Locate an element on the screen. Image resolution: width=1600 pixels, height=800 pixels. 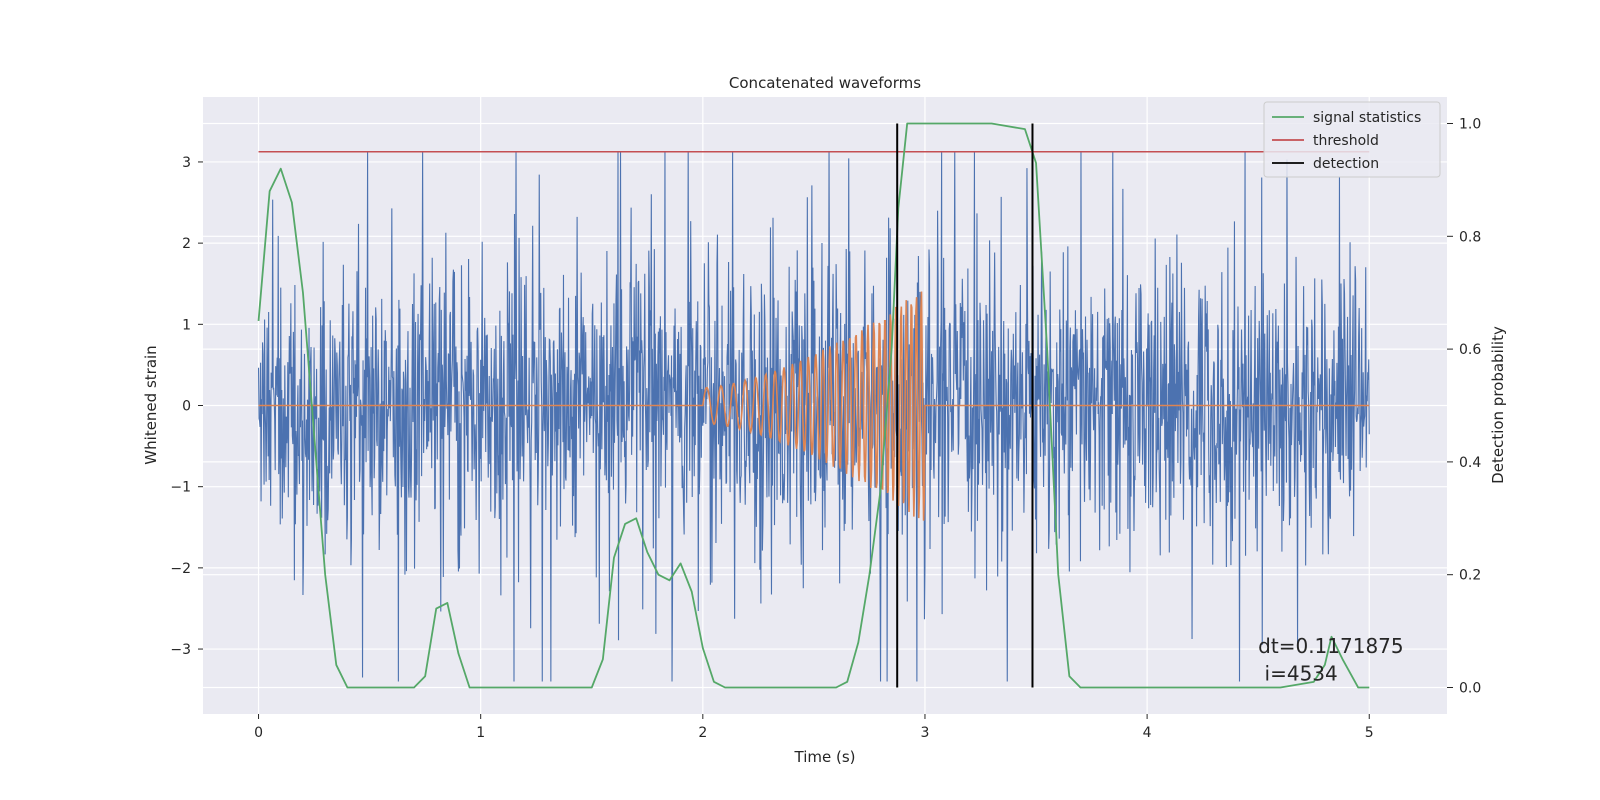
x-tick-label: 2 is located at coordinates (702, 733).